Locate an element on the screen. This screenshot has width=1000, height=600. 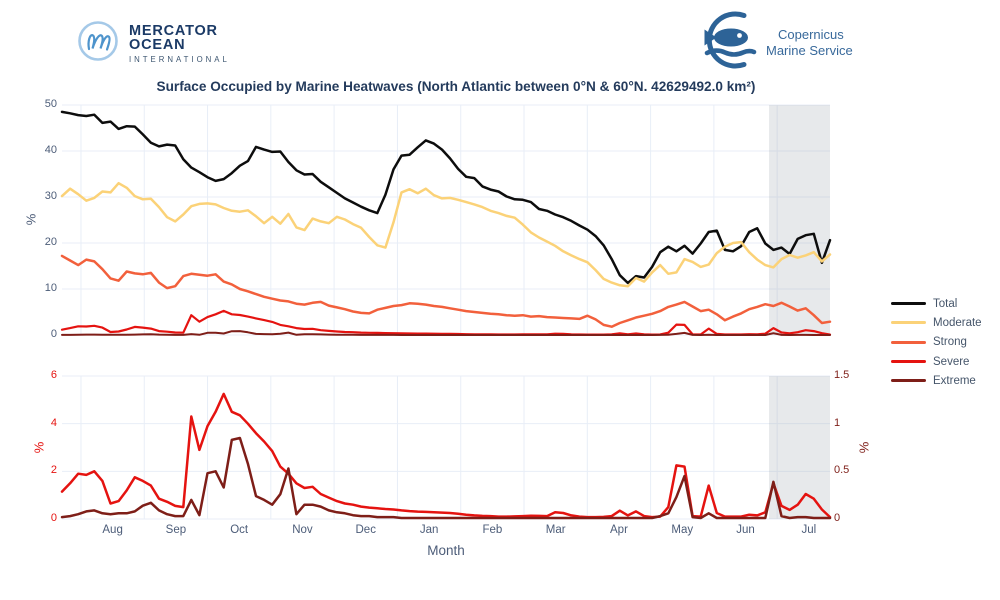
highlight-band-bottom is located at coordinates (799, 447).